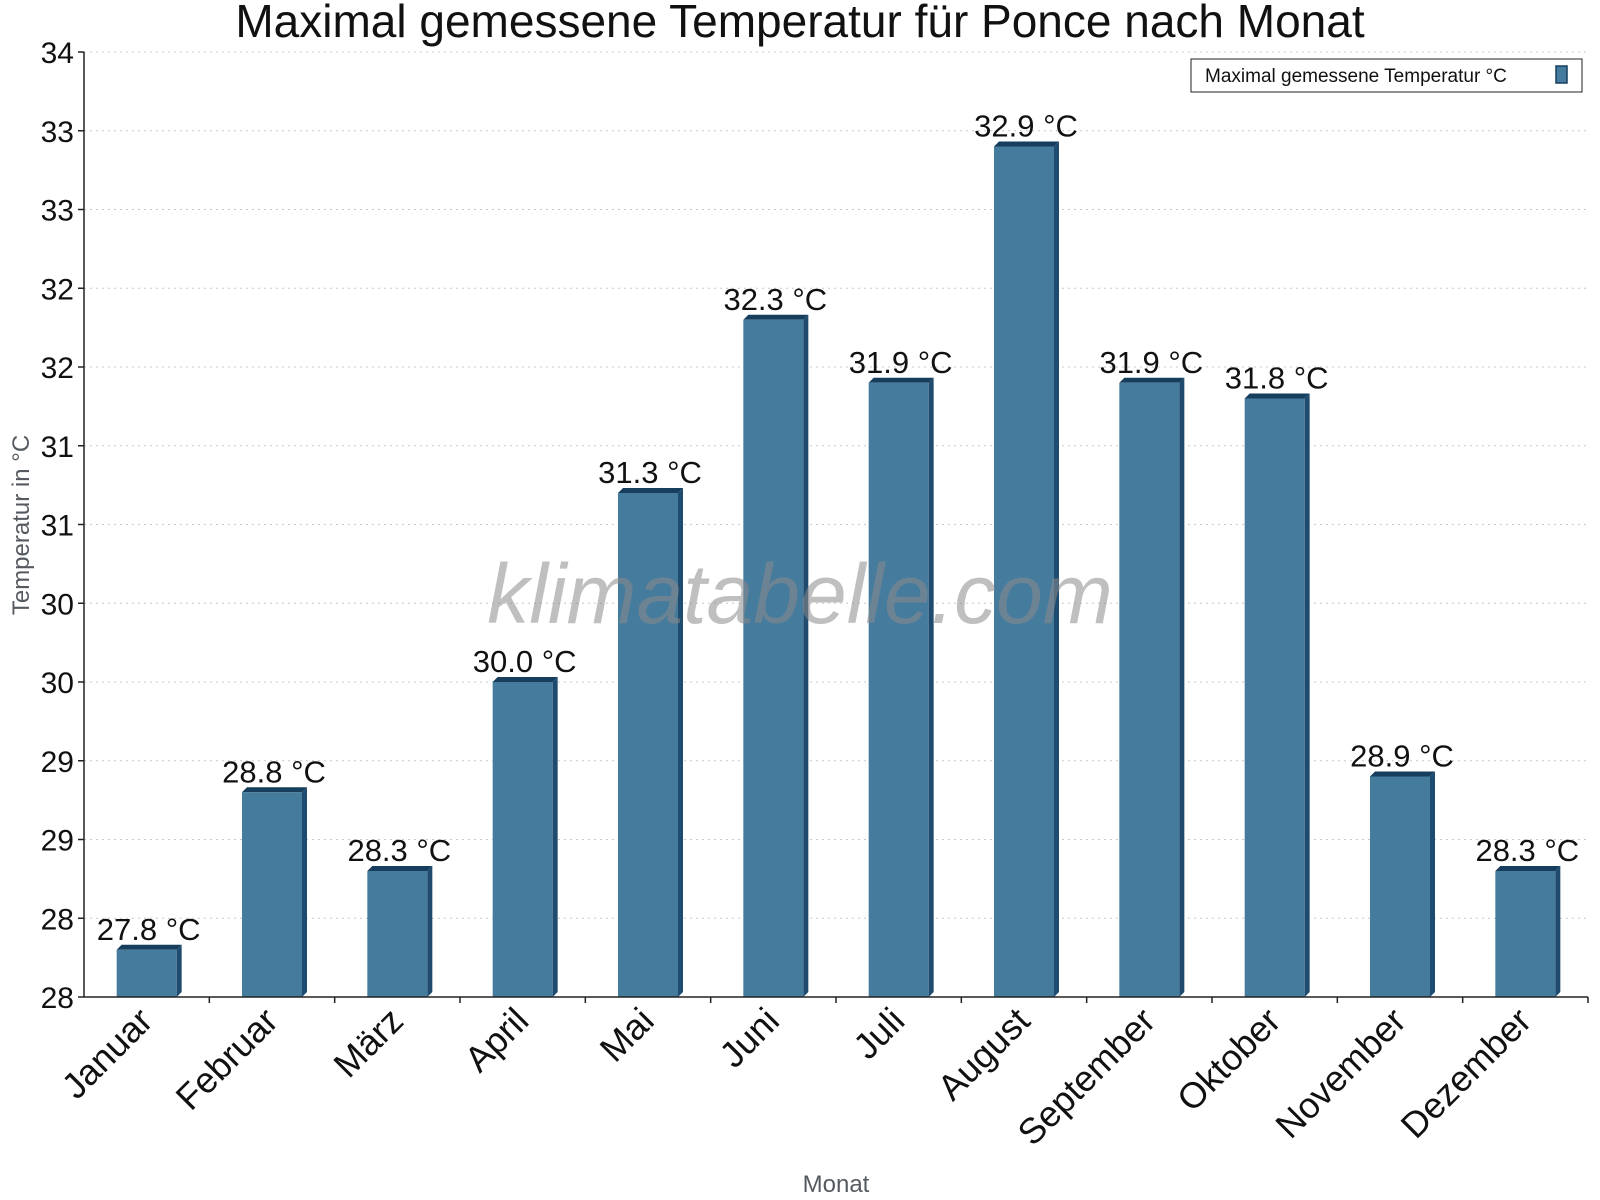  I want to click on x-axis-title: Monat, so click(836, 1184).